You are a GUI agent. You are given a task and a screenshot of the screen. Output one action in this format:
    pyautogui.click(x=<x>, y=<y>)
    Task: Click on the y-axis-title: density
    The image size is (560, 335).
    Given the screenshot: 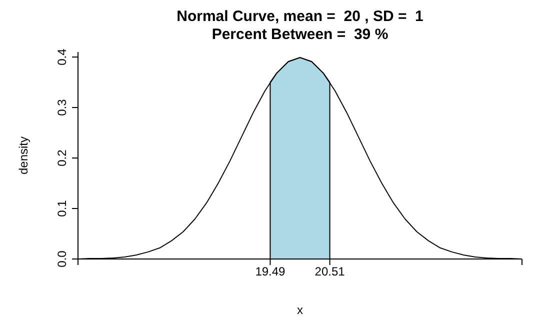 What is the action you would take?
    pyautogui.click(x=23, y=155)
    